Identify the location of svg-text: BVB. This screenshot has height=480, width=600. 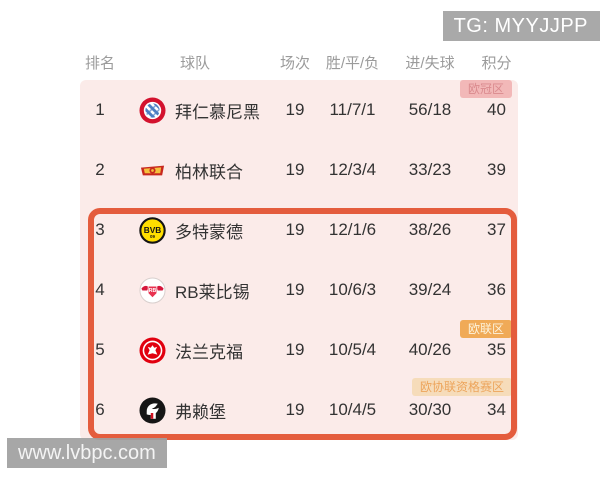
(153, 229).